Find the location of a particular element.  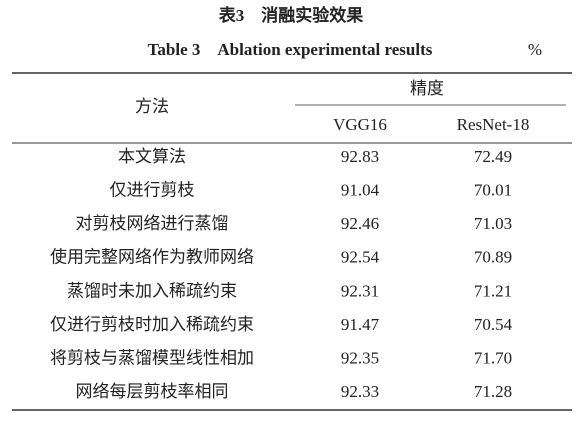

value-cell: 70.54 is located at coordinates (493, 324).